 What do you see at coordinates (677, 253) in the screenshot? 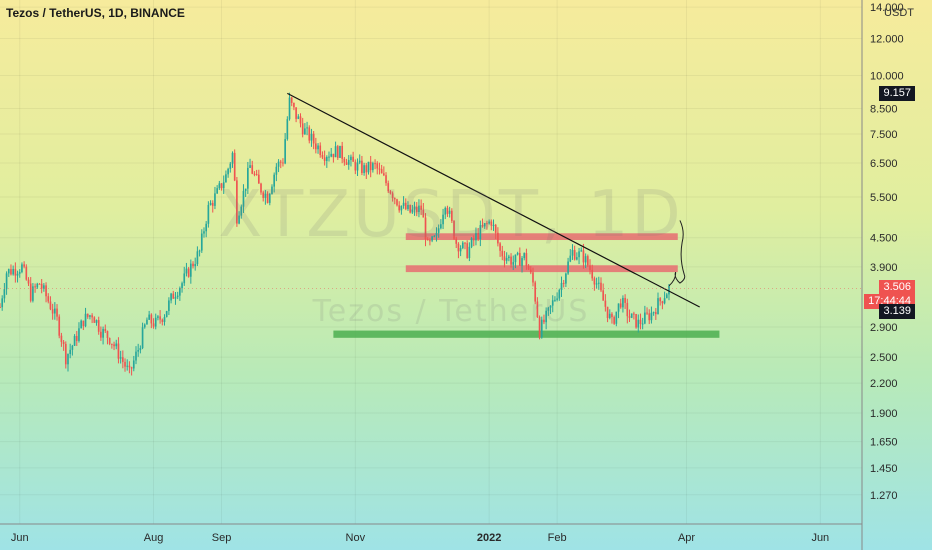
I see `projection-path` at bounding box center [677, 253].